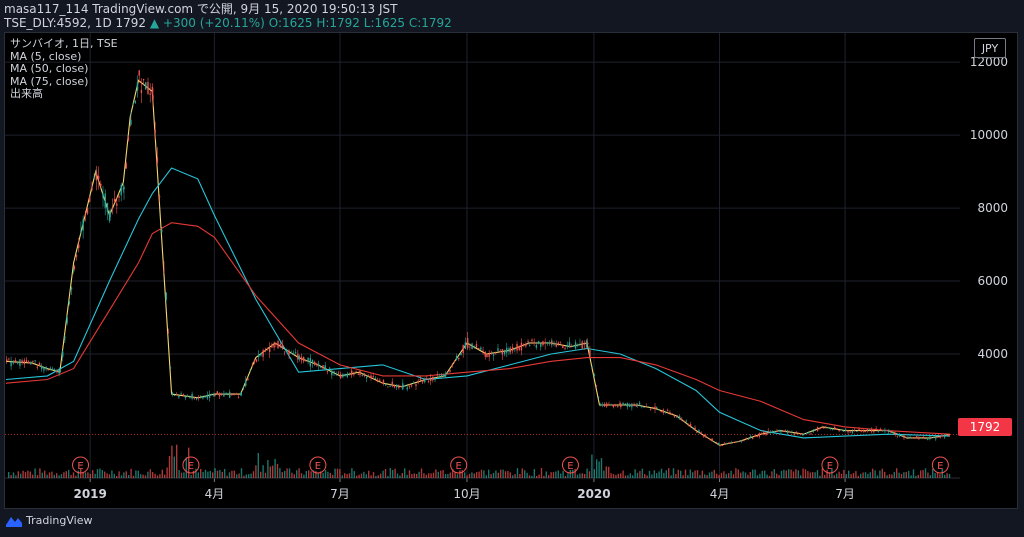  I want to click on legend-symbol: サンバイオ, 1日, TSE, so click(64, 43).